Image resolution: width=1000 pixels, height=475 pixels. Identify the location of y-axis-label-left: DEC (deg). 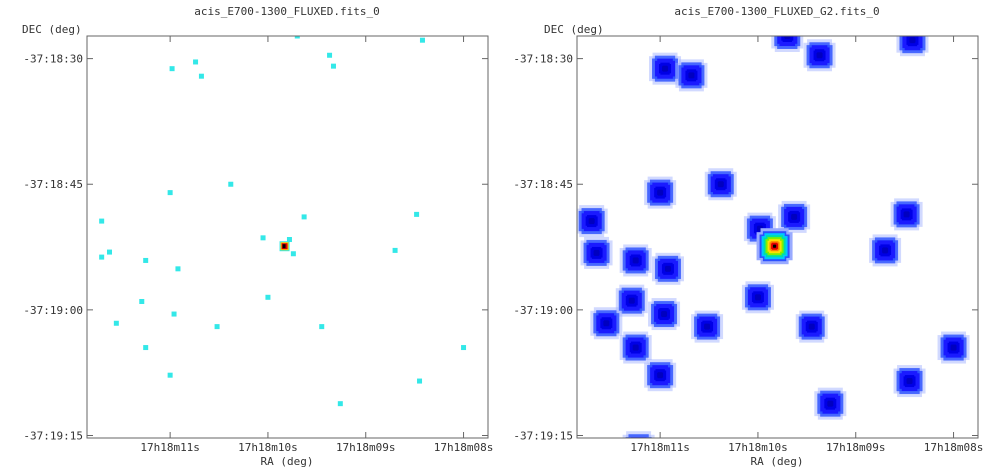
(52, 29).